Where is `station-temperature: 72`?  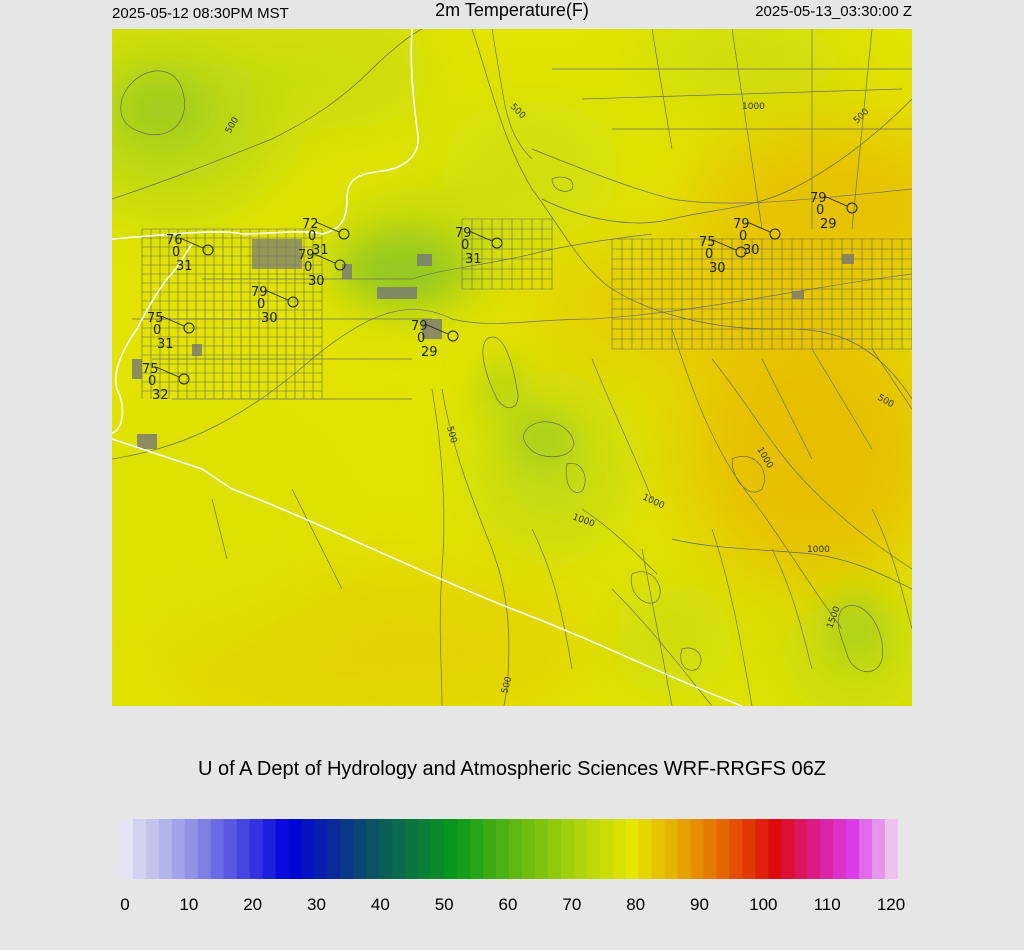
station-temperature: 72 is located at coordinates (310, 224).